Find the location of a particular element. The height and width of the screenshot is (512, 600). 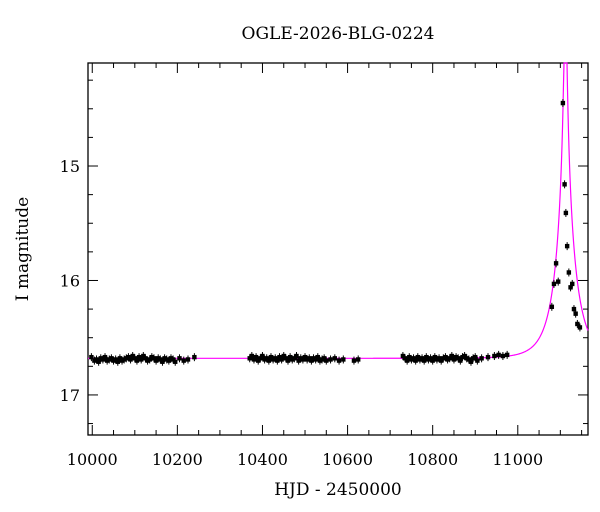

x-tick-label: 10400 is located at coordinates (262, 459).